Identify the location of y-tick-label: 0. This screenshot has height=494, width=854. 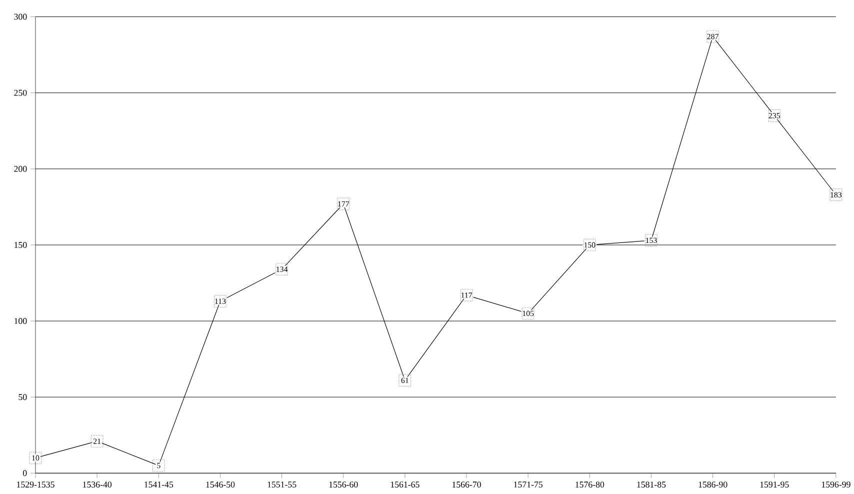
(24, 473).